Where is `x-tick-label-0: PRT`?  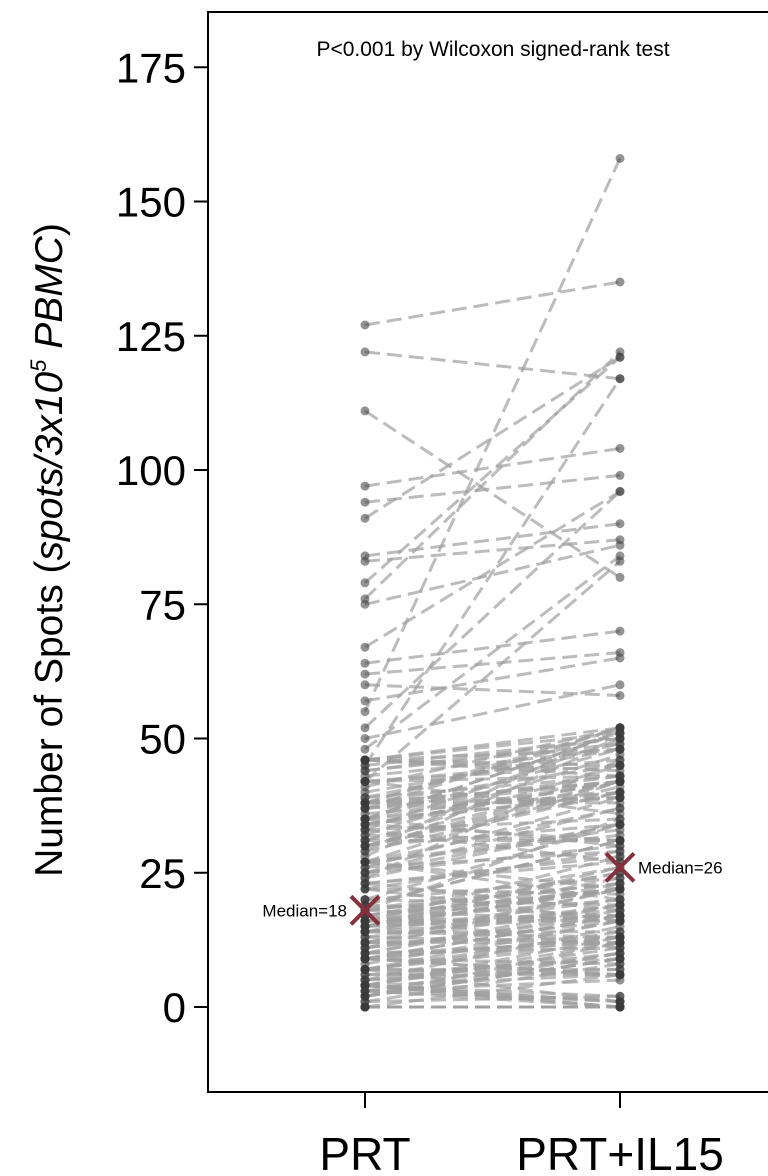 x-tick-label-0: PRT is located at coordinates (364, 1152).